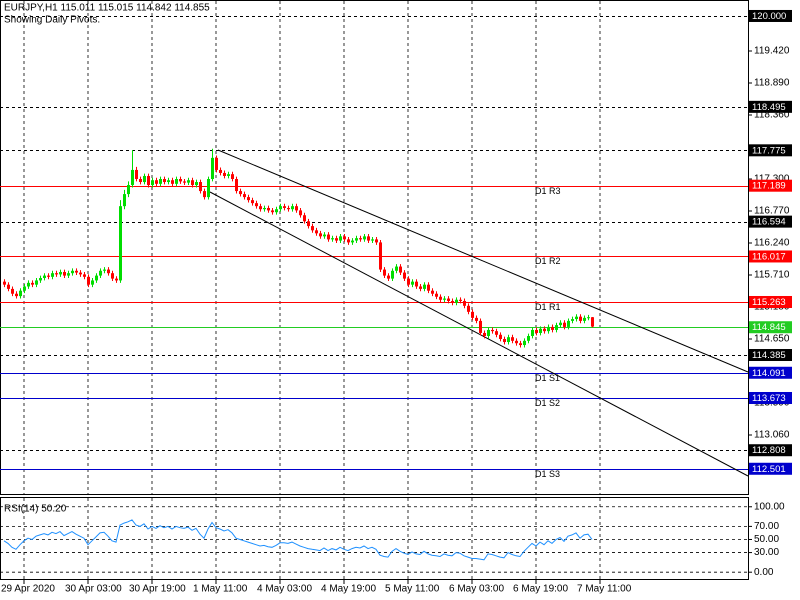 The width and height of the screenshot is (800, 600). I want to click on price-label-text: 115.263, so click(769, 302).